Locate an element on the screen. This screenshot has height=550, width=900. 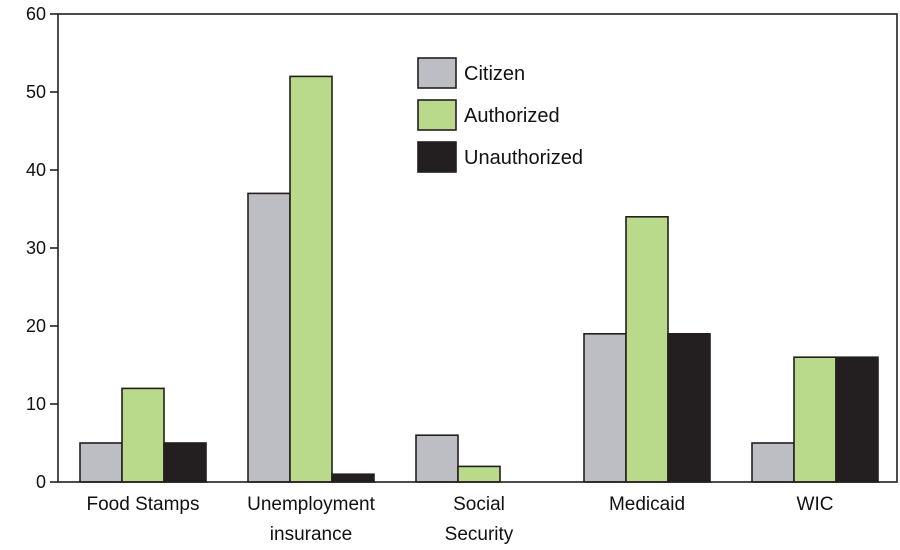
legend-swatch-citizen is located at coordinates (437, 73).